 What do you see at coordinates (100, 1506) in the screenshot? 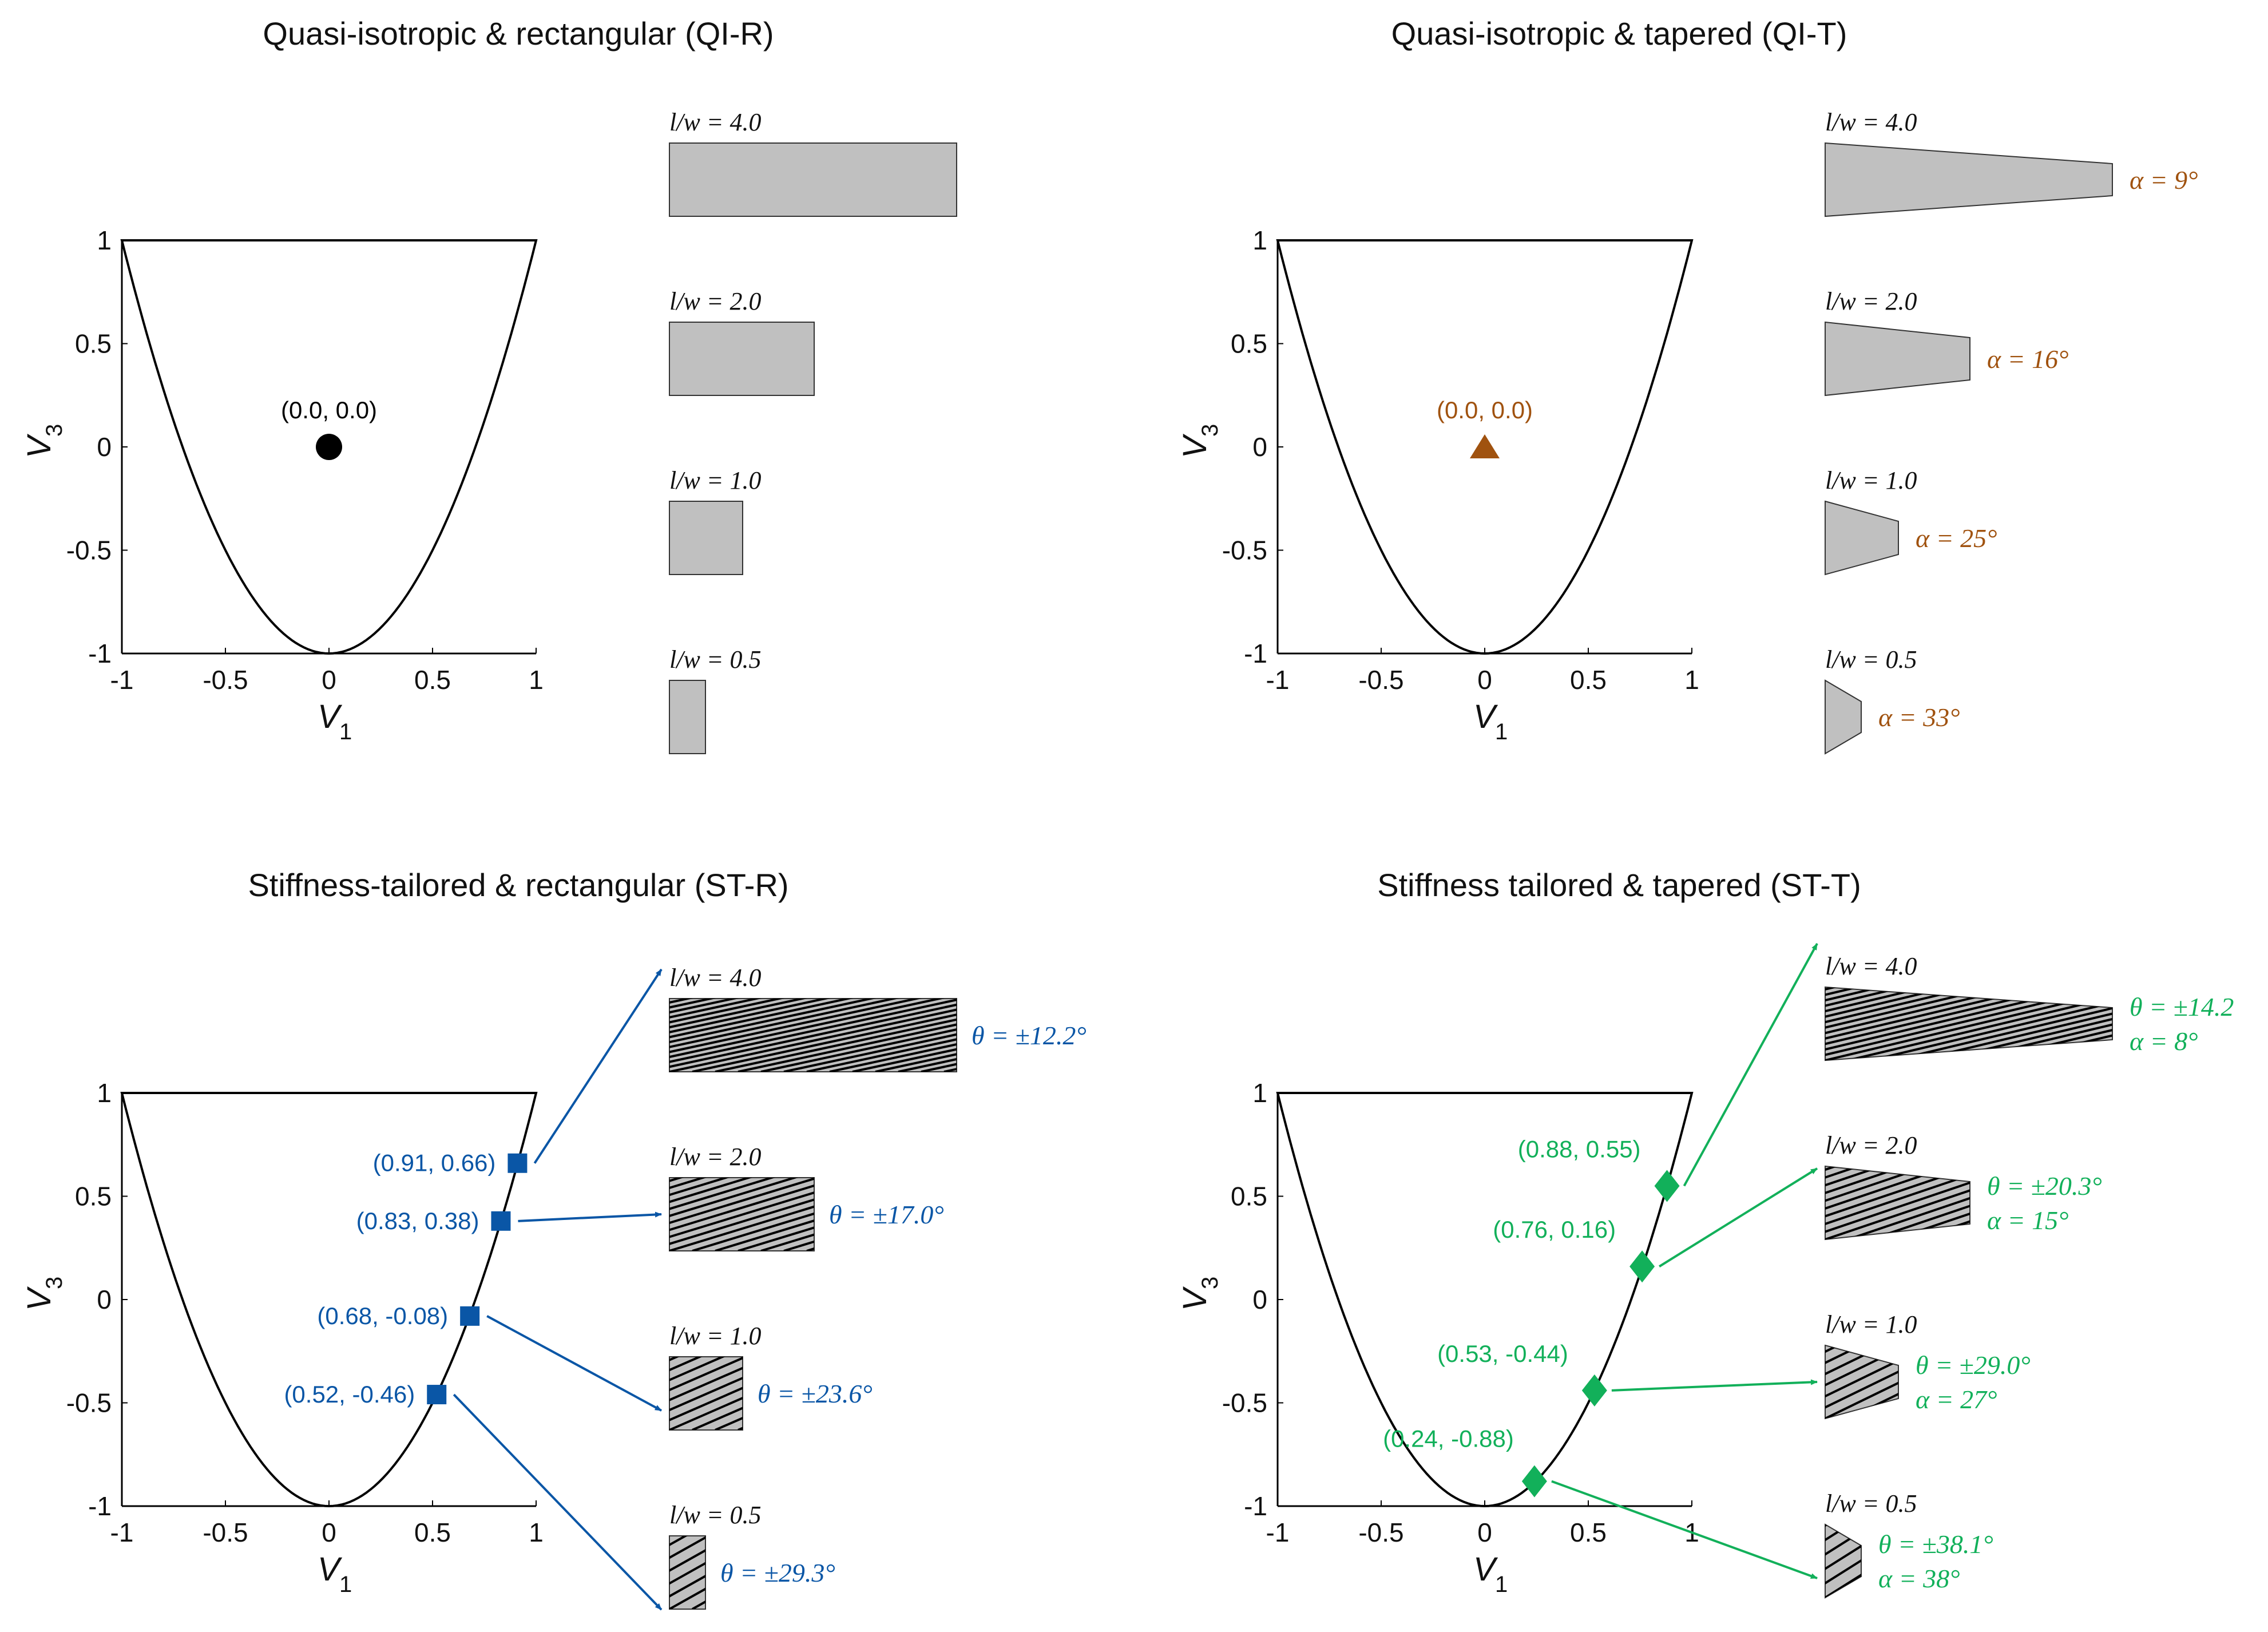
I see `y-tick-label: -1` at bounding box center [100, 1506].